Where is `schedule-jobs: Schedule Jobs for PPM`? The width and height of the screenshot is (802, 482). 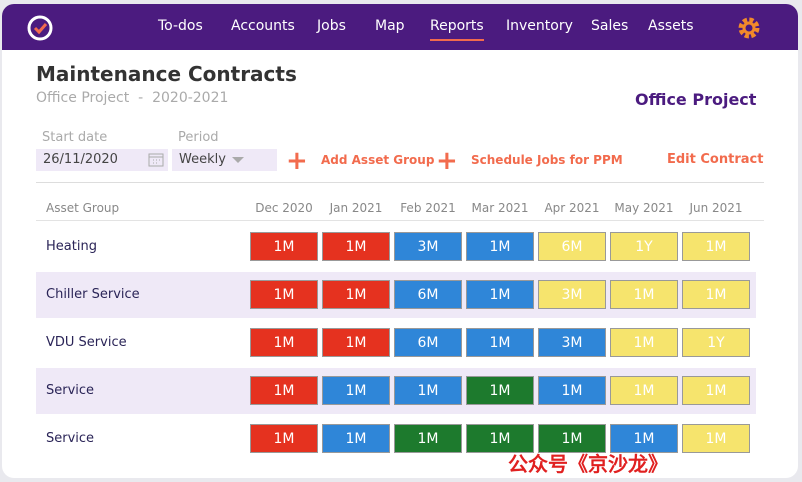
schedule-jobs: Schedule Jobs for PPM is located at coordinates (547, 160).